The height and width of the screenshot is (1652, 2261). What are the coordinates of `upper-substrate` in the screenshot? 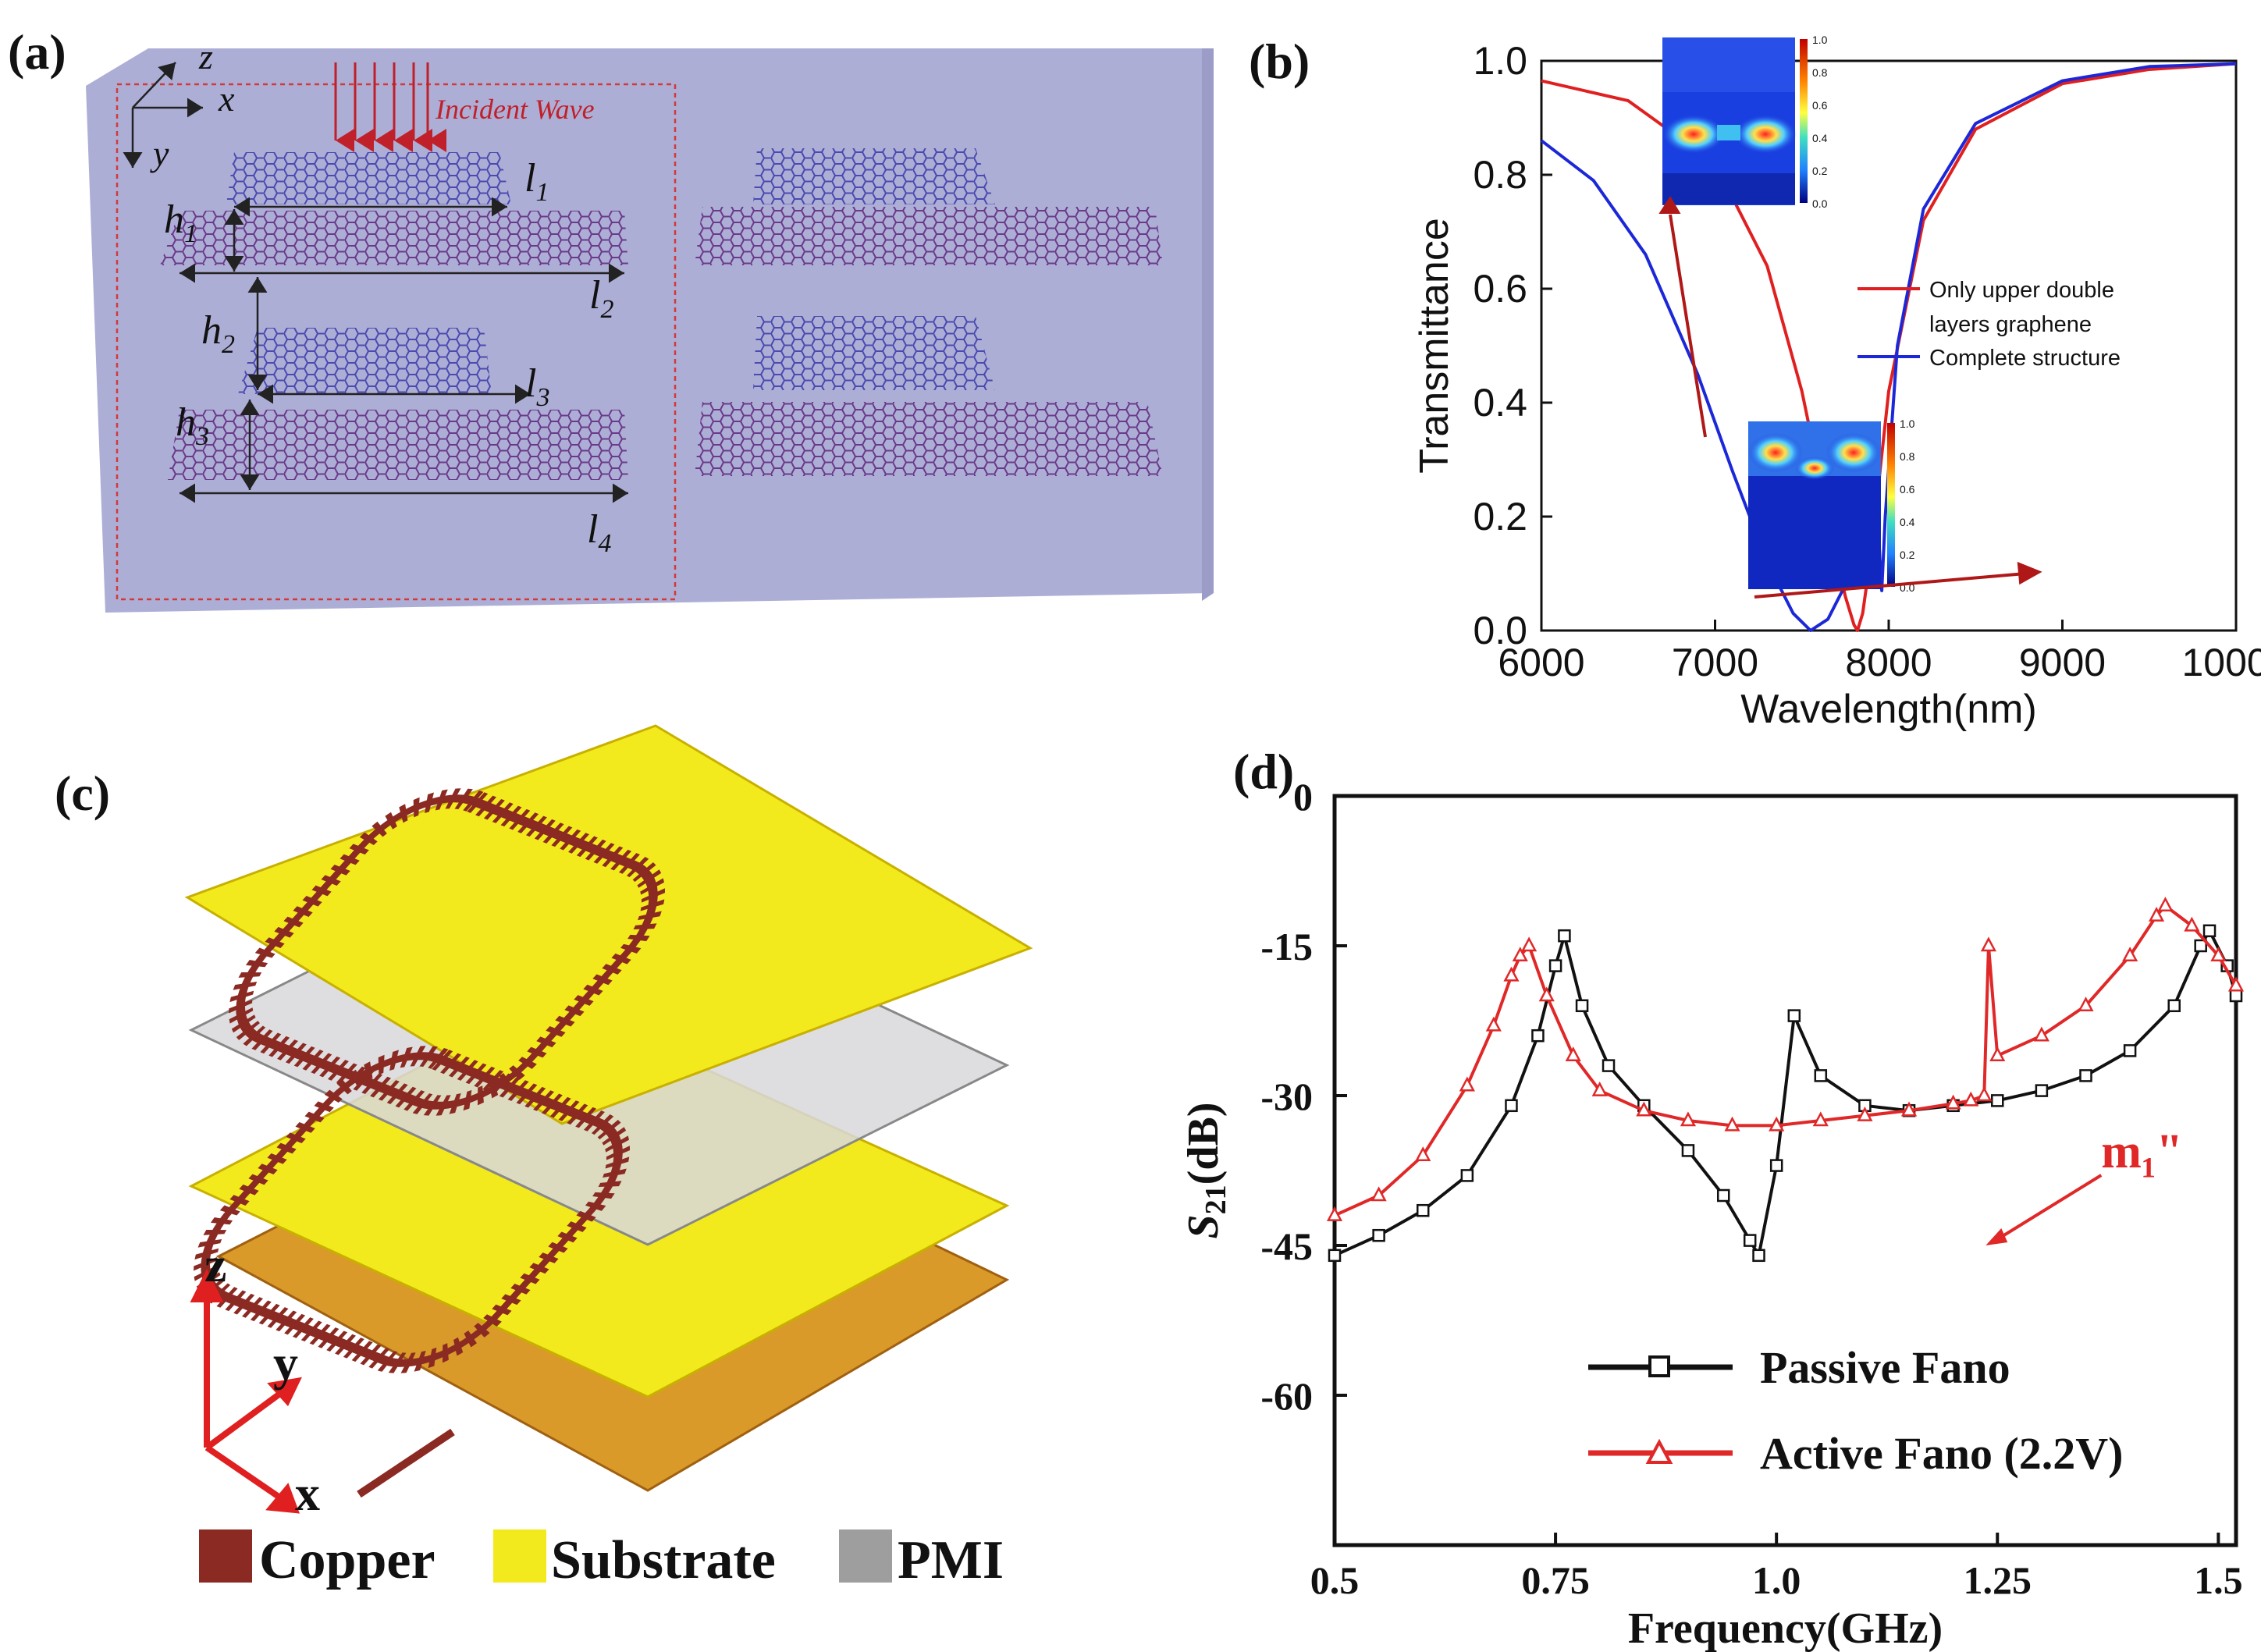 It's located at (609, 925).